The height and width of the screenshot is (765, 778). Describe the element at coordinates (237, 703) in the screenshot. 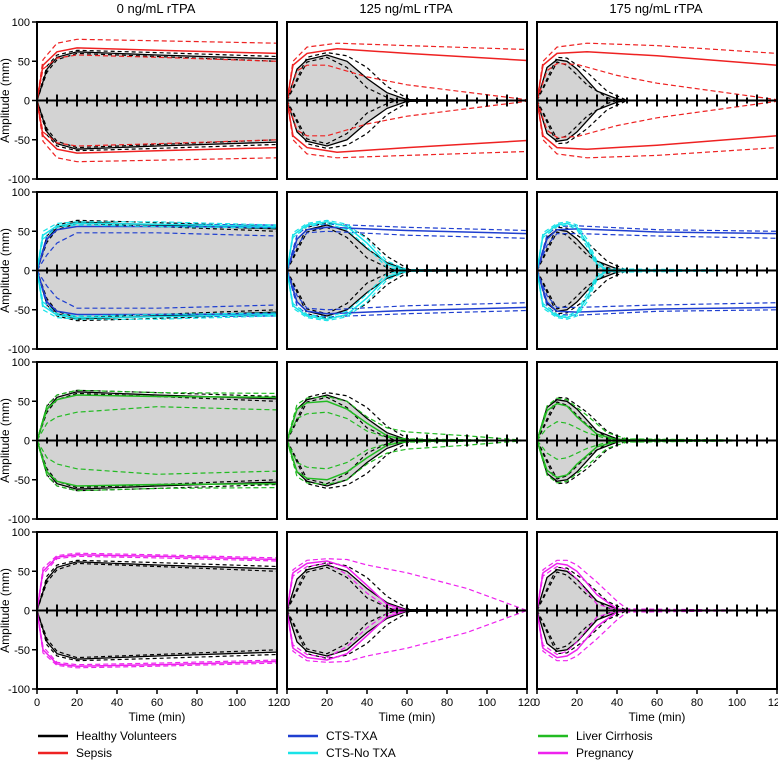

I see `x-tick-label: 100` at that location.